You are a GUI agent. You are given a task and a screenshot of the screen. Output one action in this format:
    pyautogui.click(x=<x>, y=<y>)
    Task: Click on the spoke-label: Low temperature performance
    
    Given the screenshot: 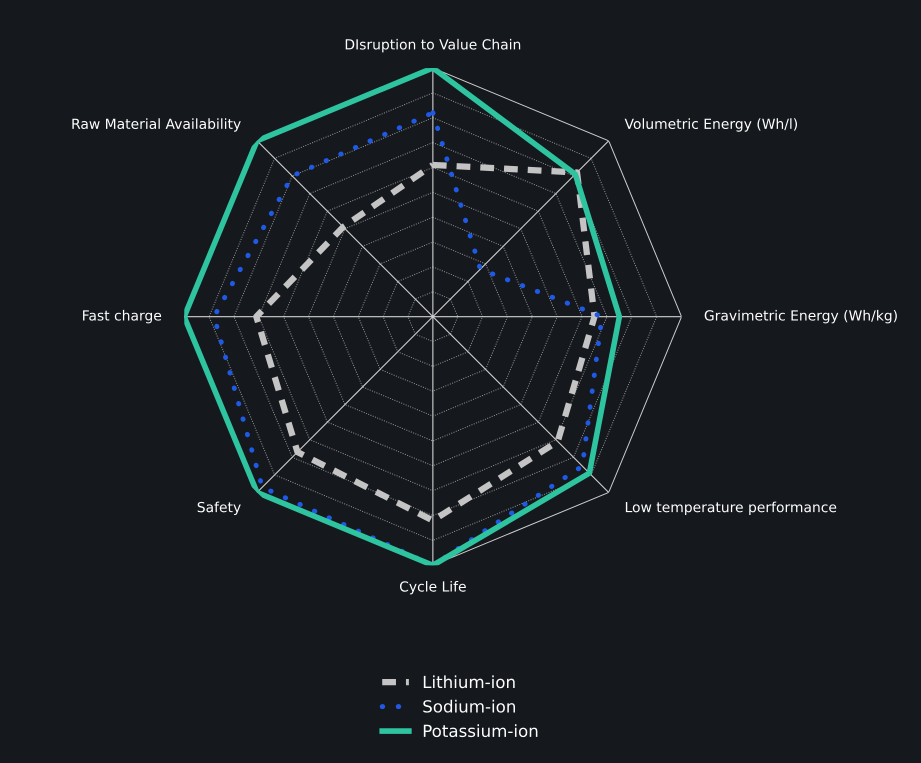 What is the action you would take?
    pyautogui.click(x=731, y=509)
    